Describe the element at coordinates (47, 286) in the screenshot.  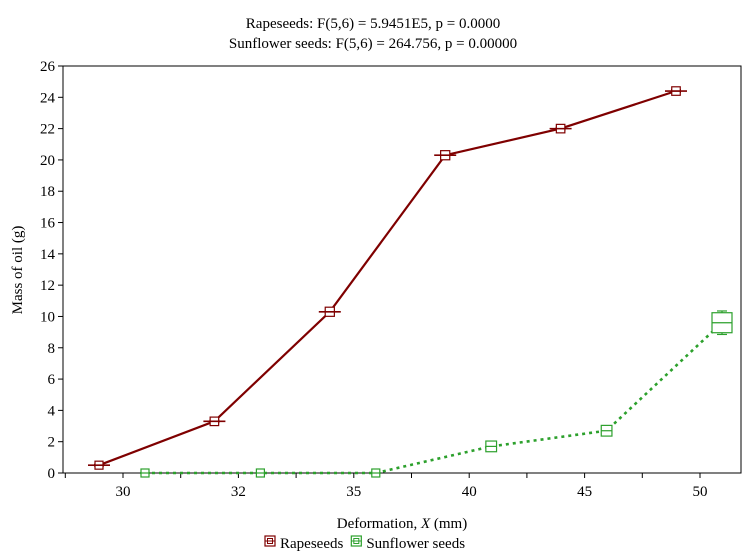
I see `y-tick-label: 12` at that location.